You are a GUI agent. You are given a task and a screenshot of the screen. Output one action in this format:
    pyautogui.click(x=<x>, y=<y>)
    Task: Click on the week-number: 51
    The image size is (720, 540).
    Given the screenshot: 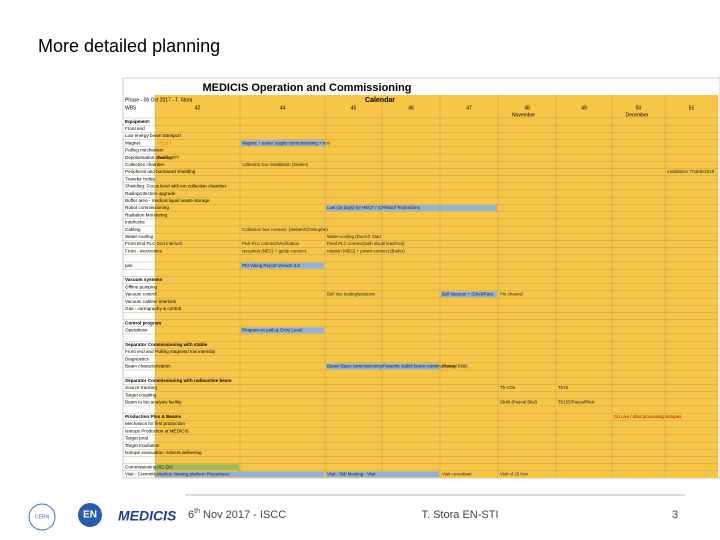 What is the action you would take?
    pyautogui.click(x=692, y=108)
    